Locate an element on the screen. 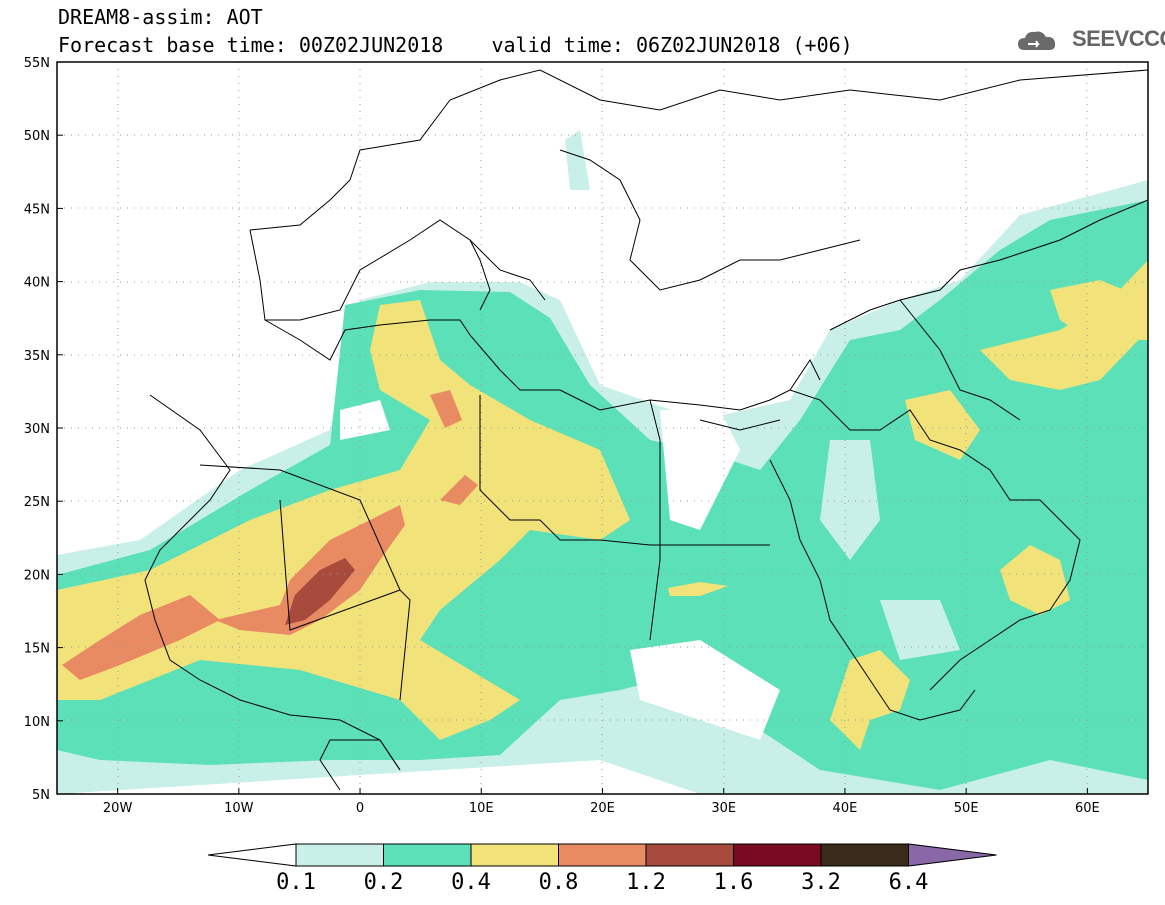 This screenshot has height=905, width=1165. lat-axis: 55N 50N 45N 40N 35N 30N 25N 20N 15N 10N 5N is located at coordinates (43, 429).